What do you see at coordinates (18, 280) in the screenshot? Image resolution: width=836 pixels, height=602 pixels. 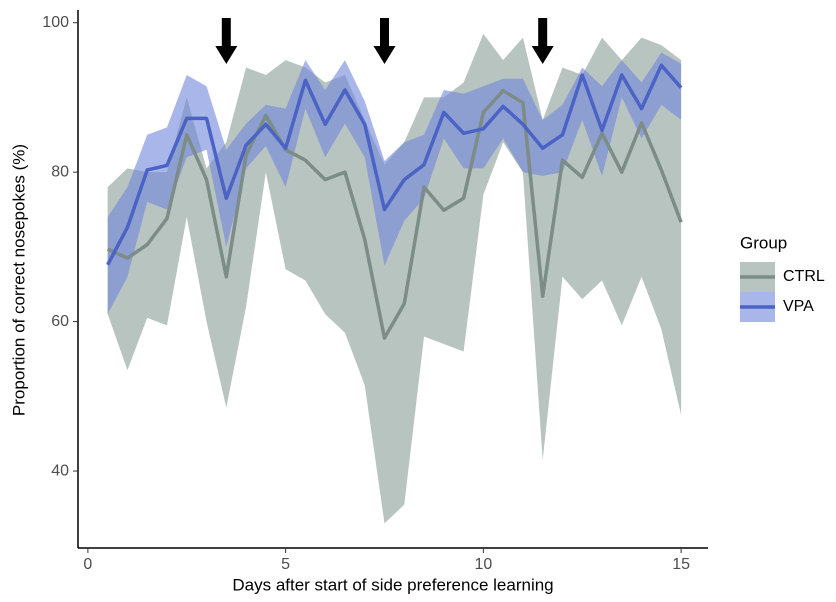 I see `y-axis-label: Proportion of correct nosepokes (%)` at bounding box center [18, 280].